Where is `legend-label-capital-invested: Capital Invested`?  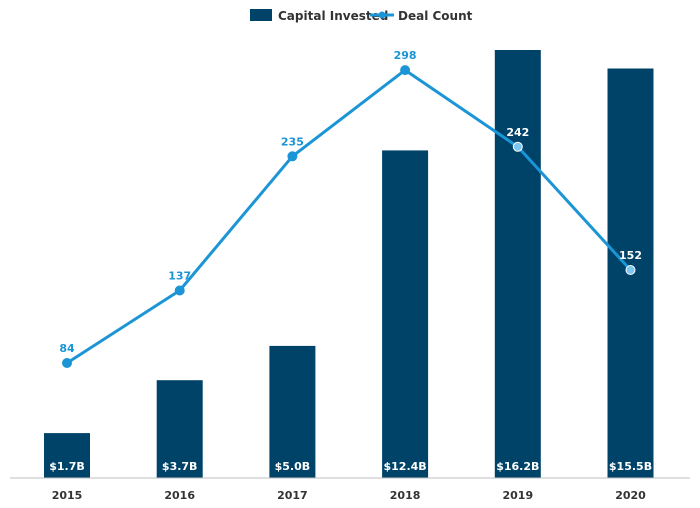 legend-label-capital-invested: Capital Invested is located at coordinates (333, 16).